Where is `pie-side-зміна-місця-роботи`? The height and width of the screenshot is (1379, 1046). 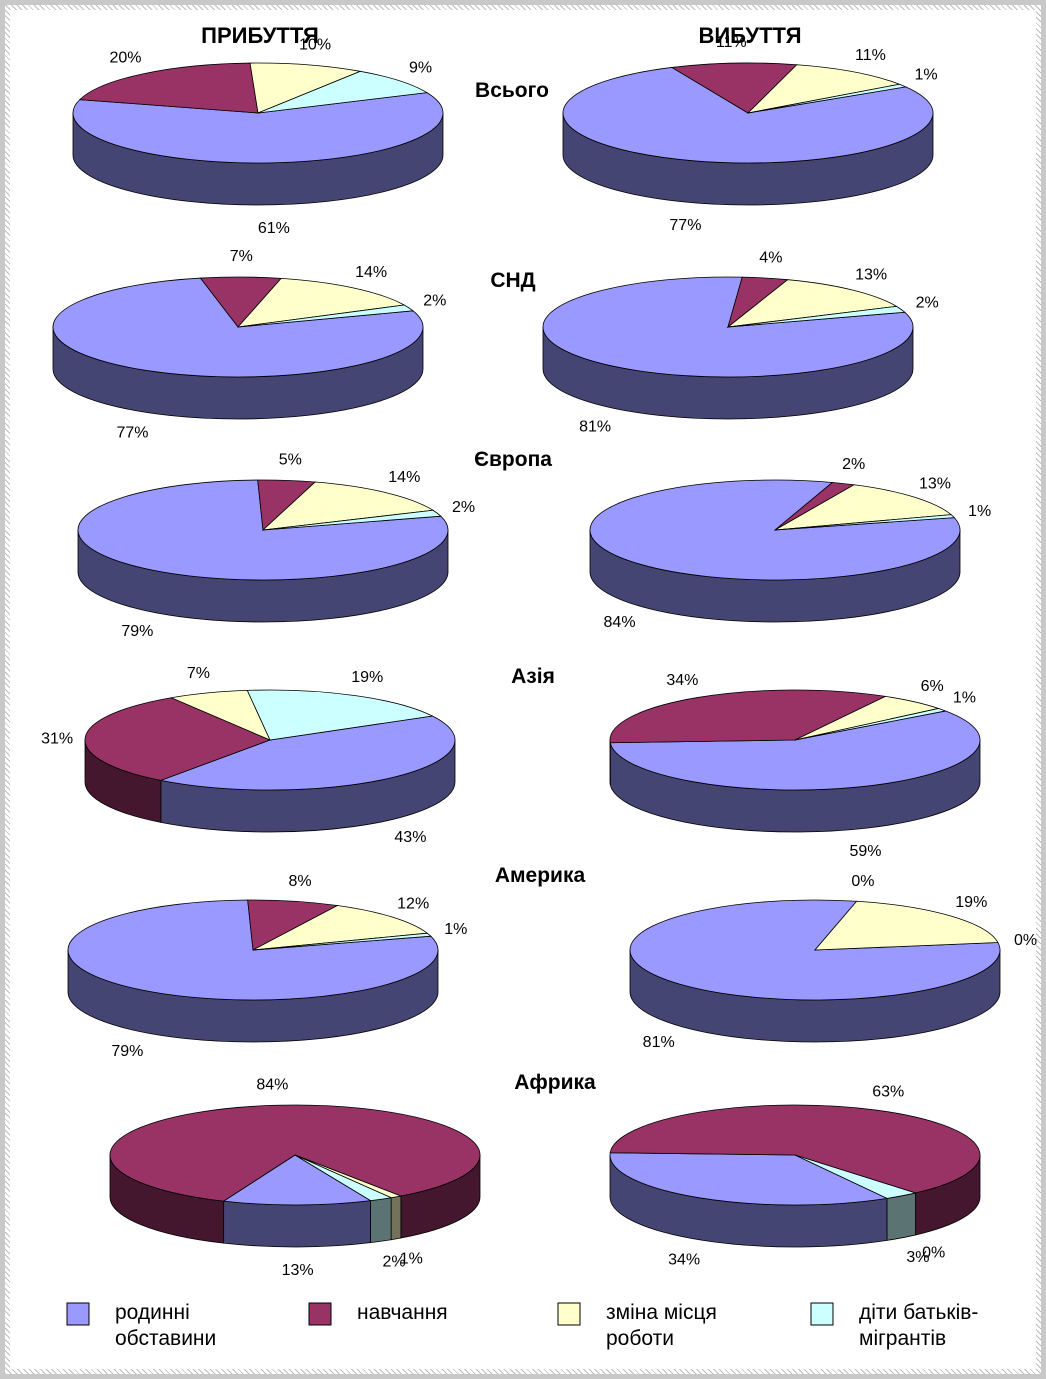
pie-side-зміна-місця-роботи is located at coordinates (396, 1218).